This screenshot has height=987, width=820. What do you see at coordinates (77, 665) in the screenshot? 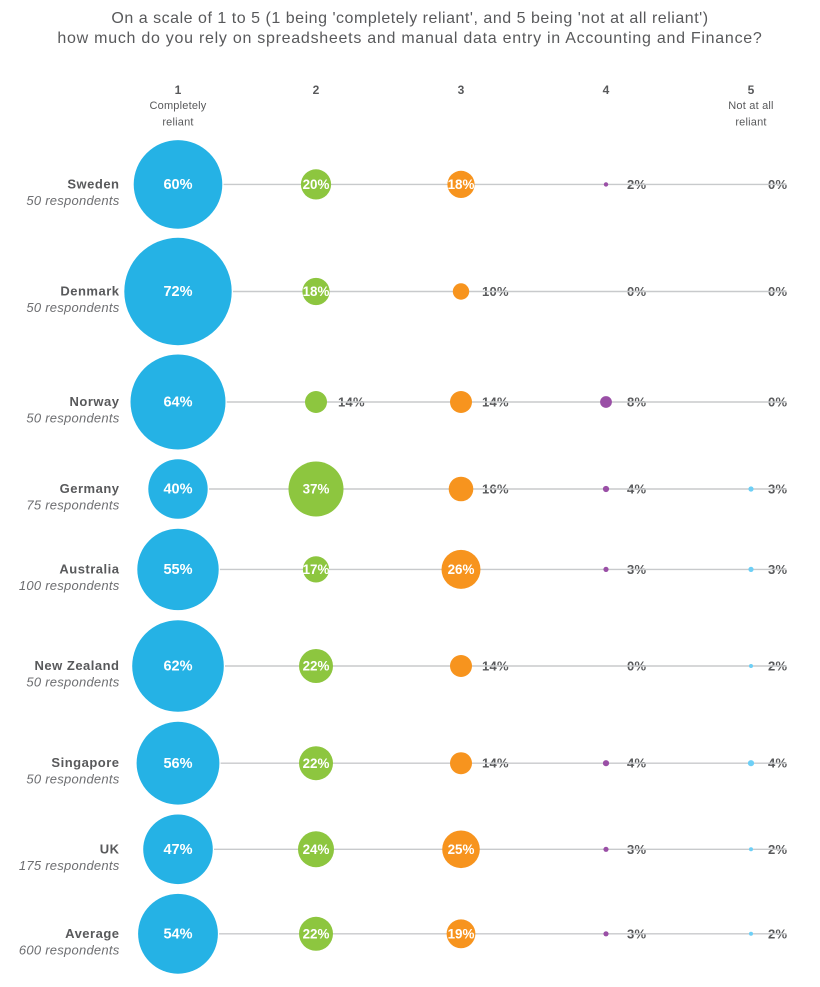
I see `svg-text: New Zealand` at bounding box center [77, 665].